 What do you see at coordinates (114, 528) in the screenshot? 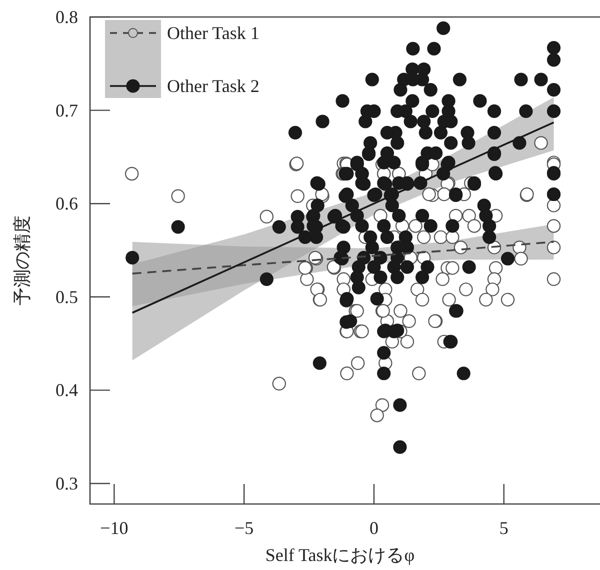
I see `x-tick-label: −10` at bounding box center [114, 528].